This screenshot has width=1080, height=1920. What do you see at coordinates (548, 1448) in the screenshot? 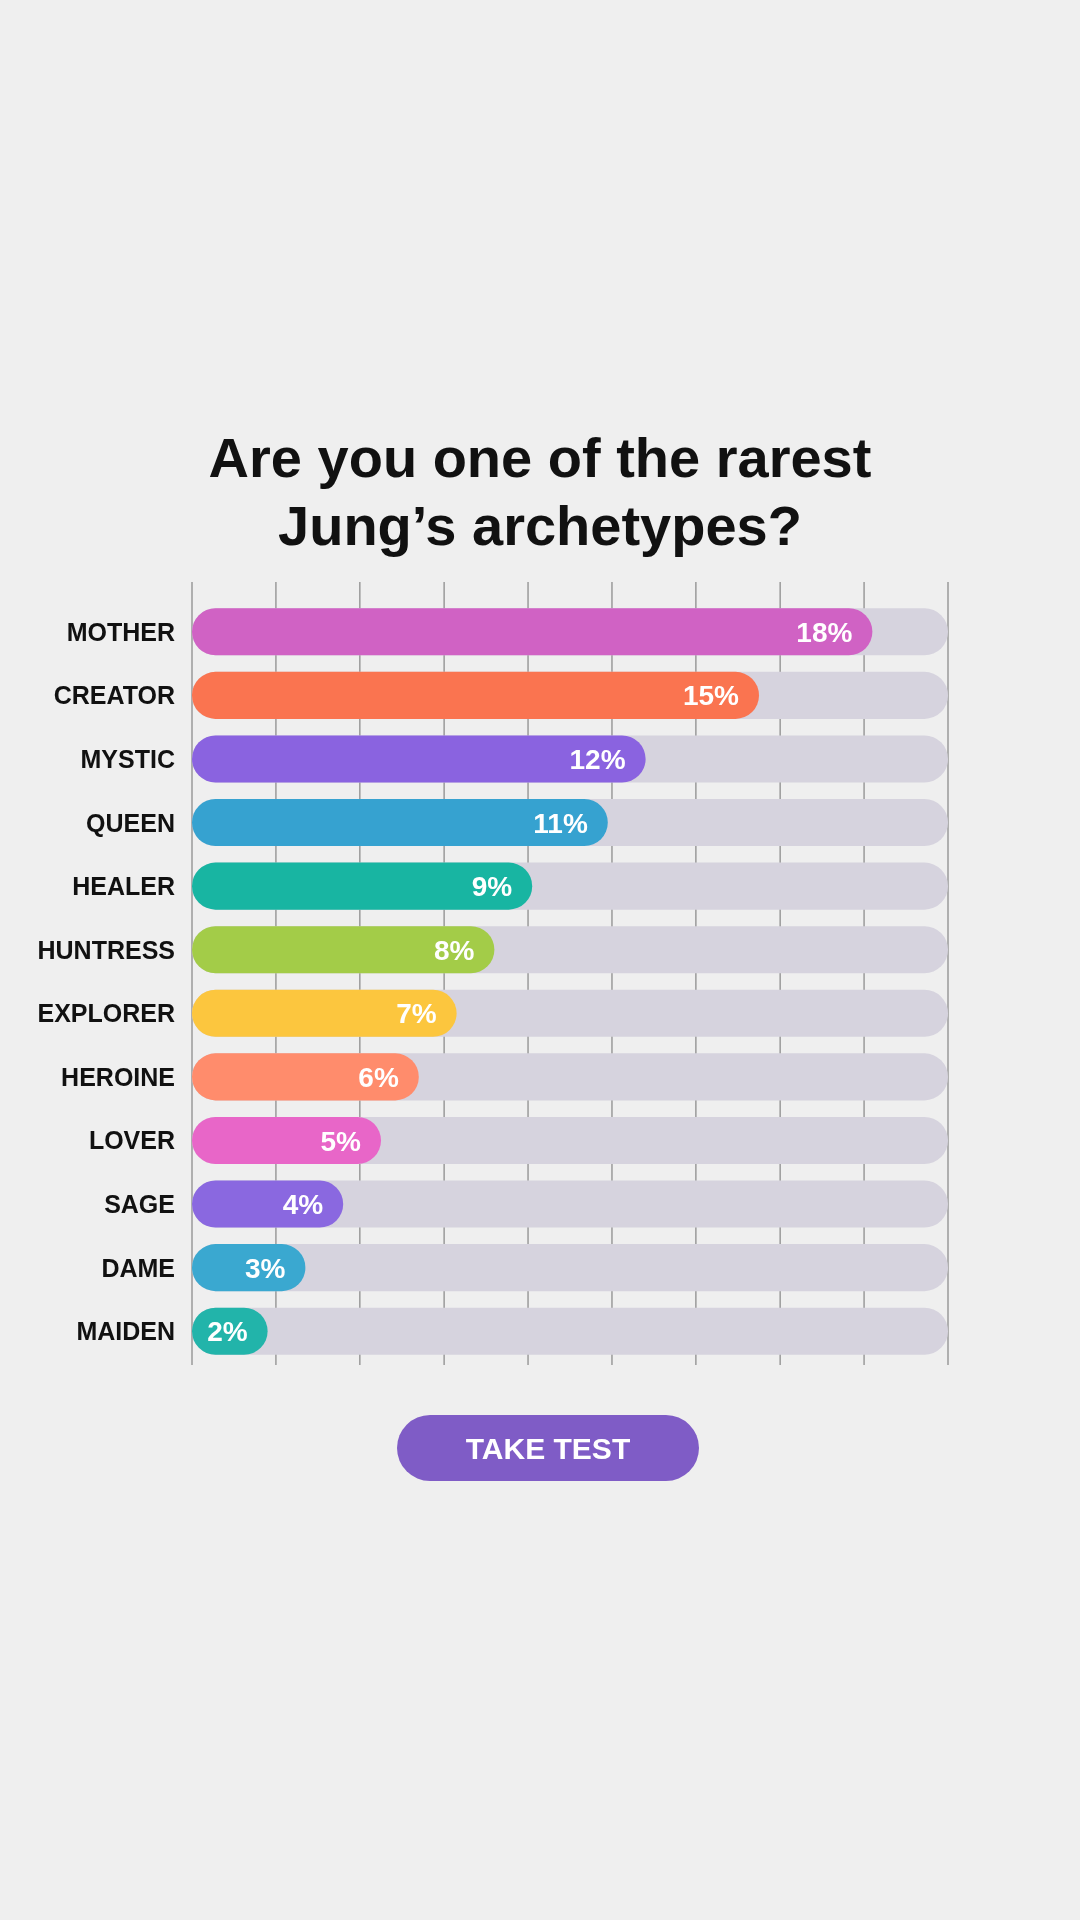
I see `text: TAKE TEST` at bounding box center [548, 1448].